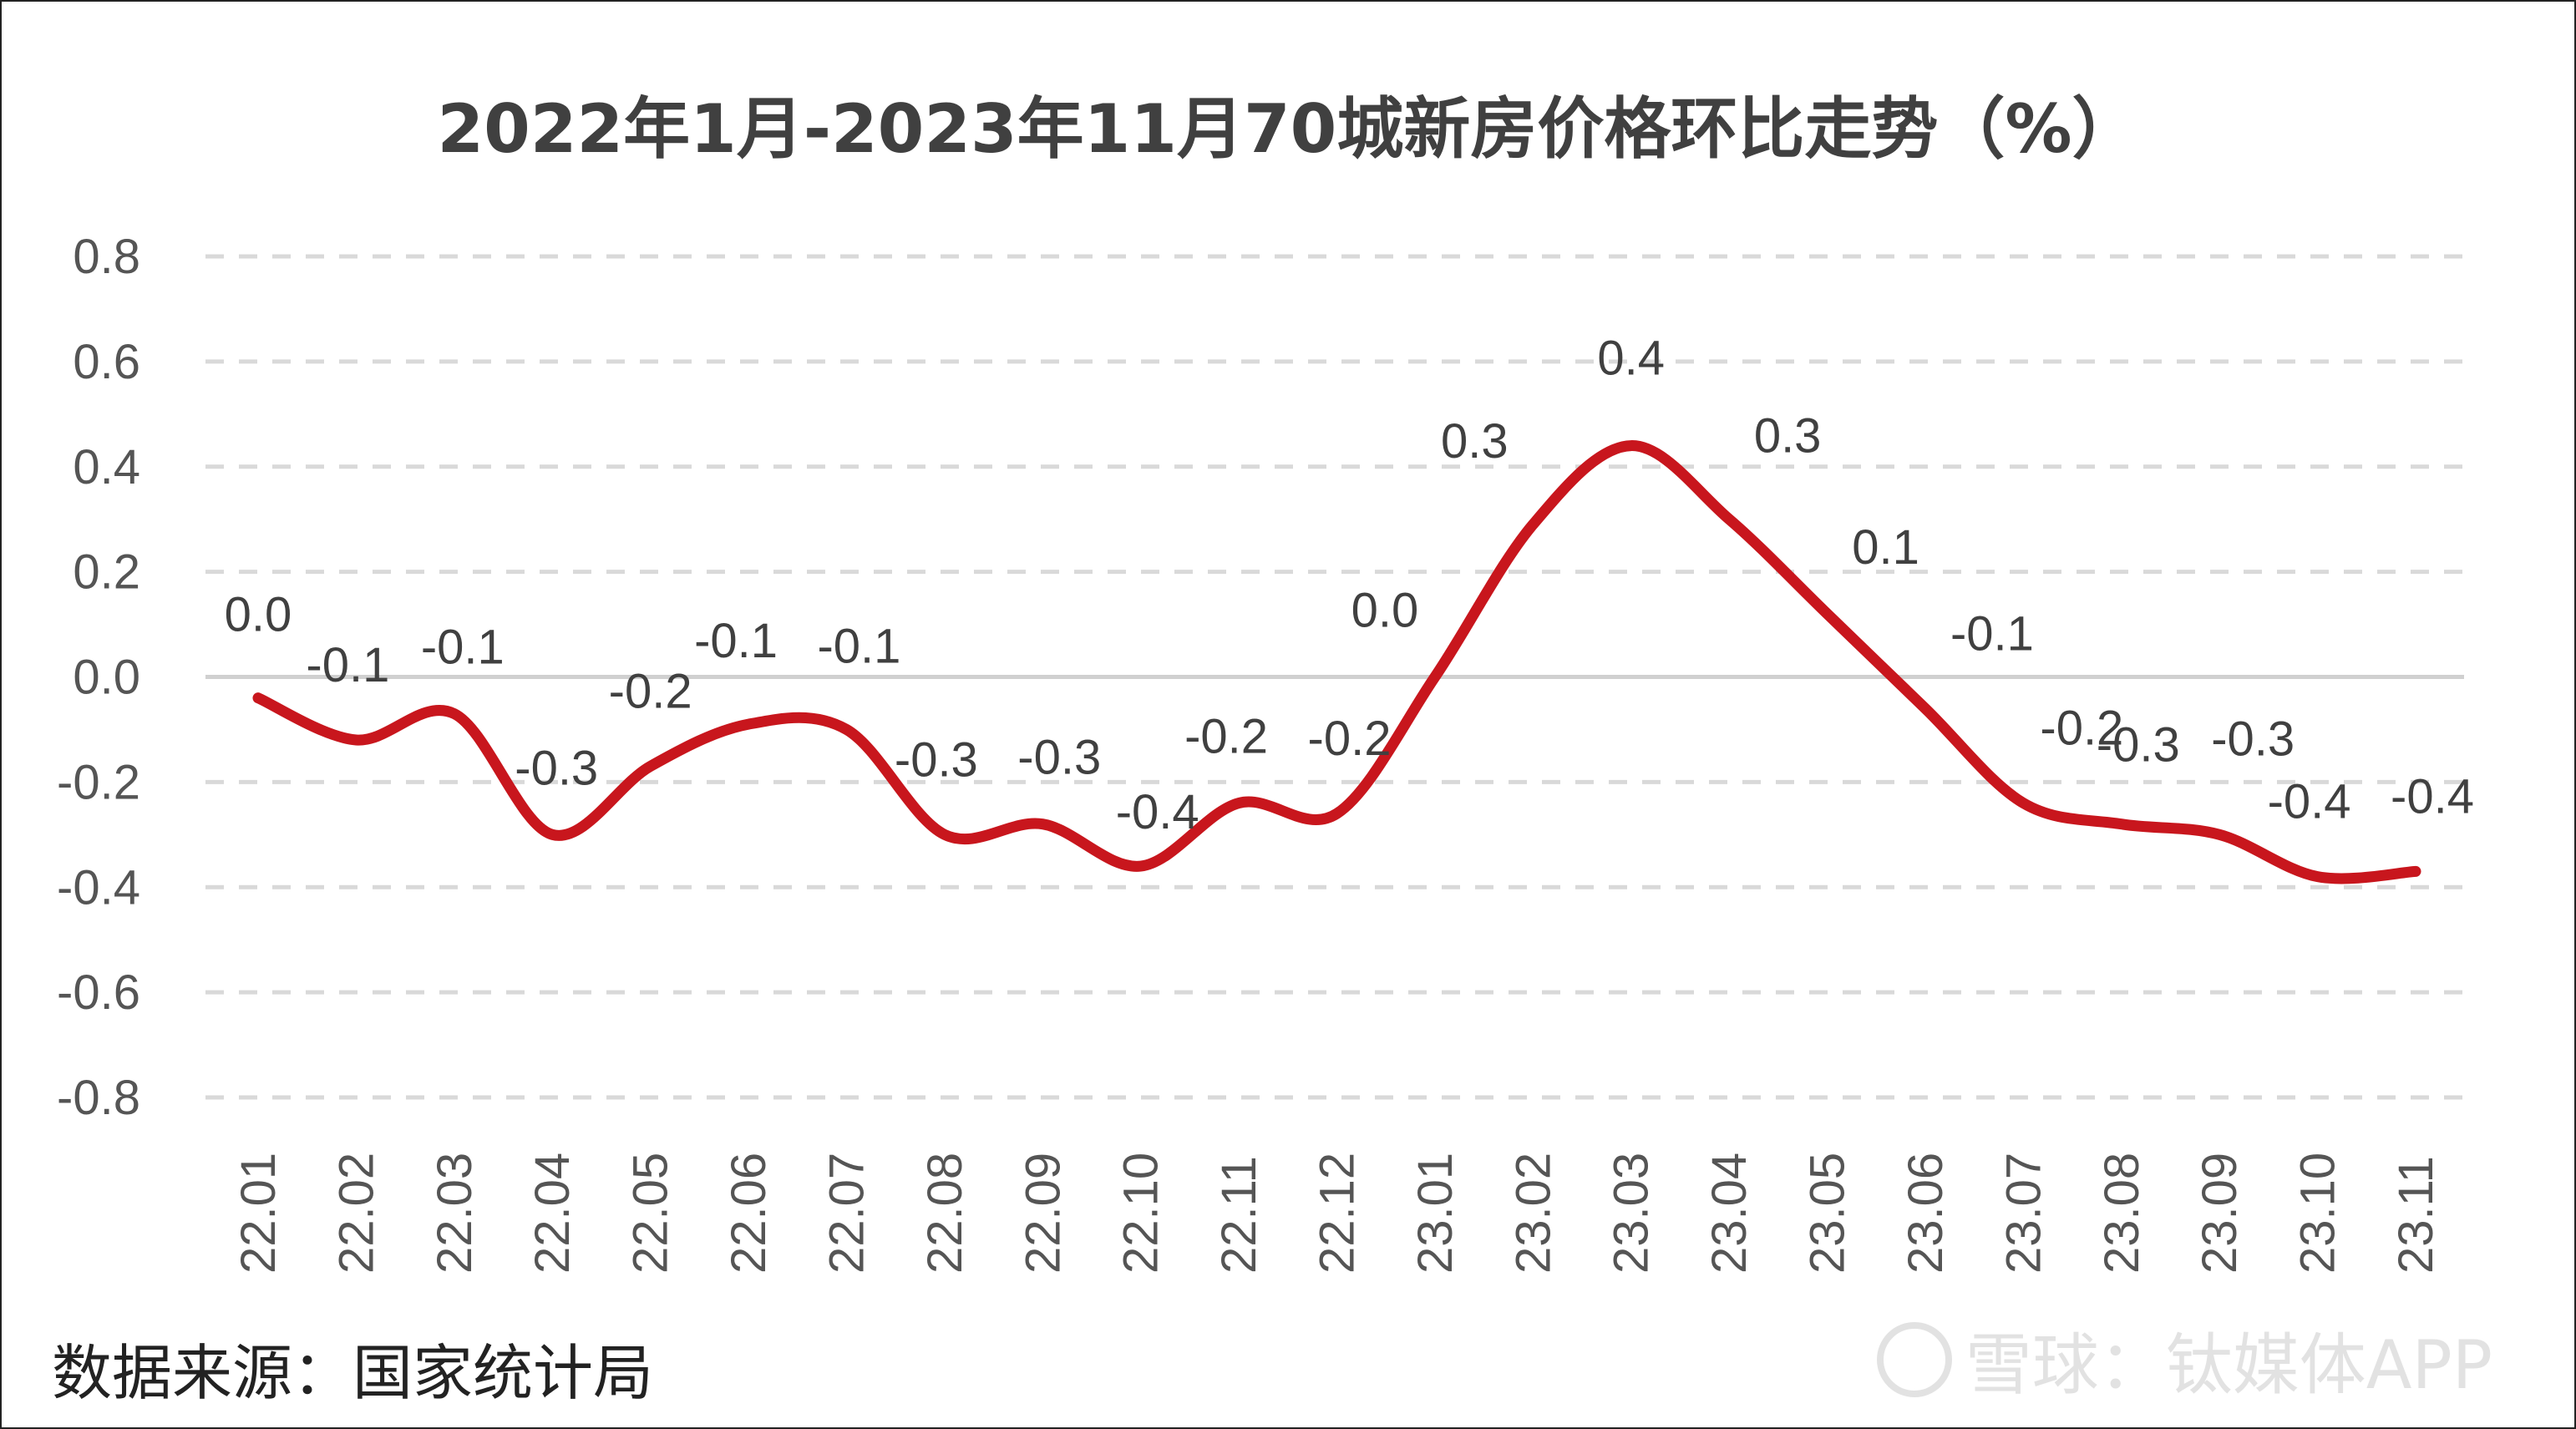 Image resolution: width=2576 pixels, height=1429 pixels. I want to click on x-tick-label: 23.07, so click(2023, 1213).